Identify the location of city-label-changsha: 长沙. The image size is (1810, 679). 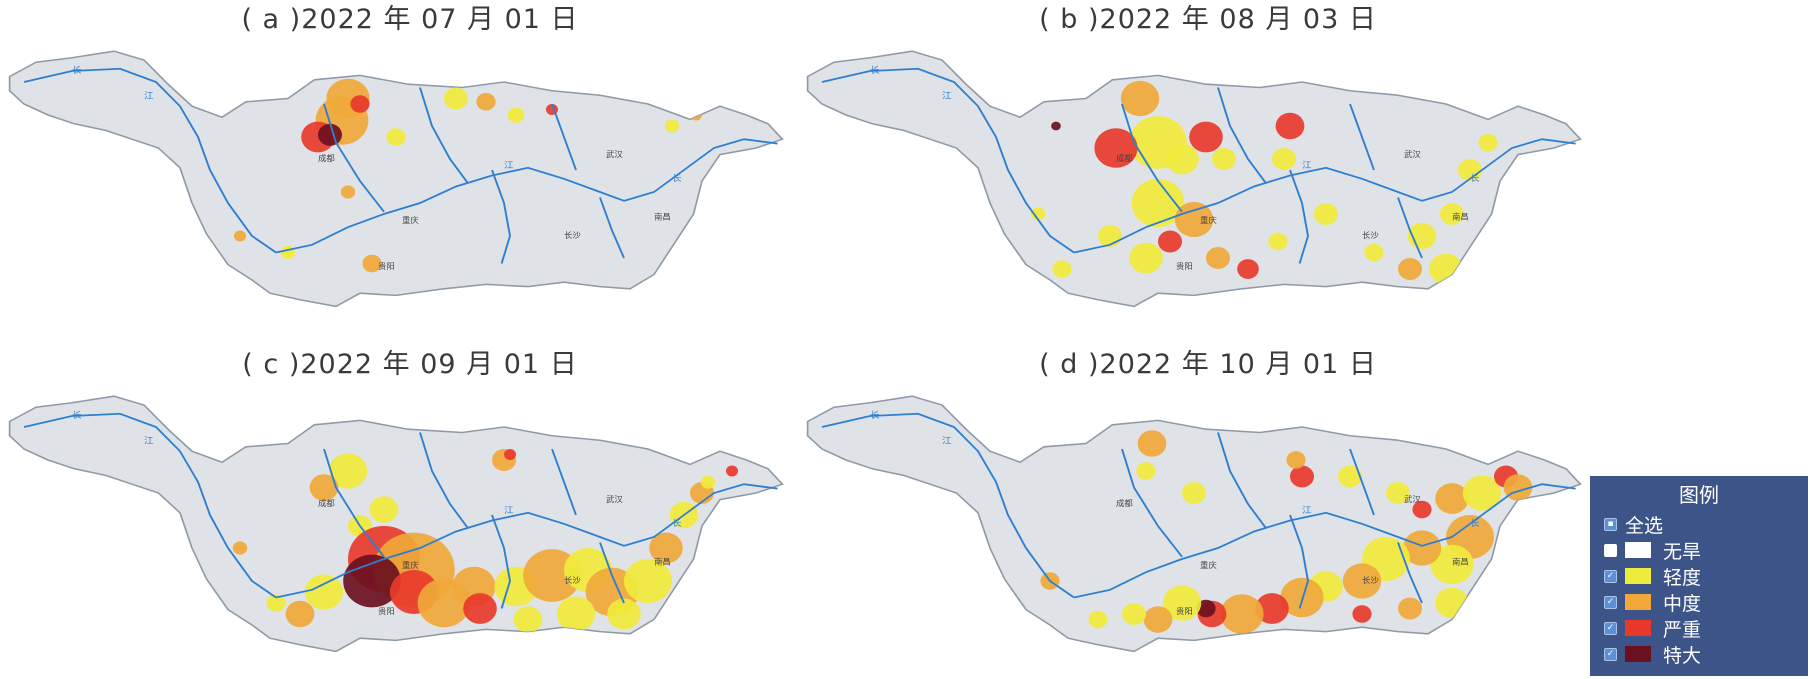
(572, 236).